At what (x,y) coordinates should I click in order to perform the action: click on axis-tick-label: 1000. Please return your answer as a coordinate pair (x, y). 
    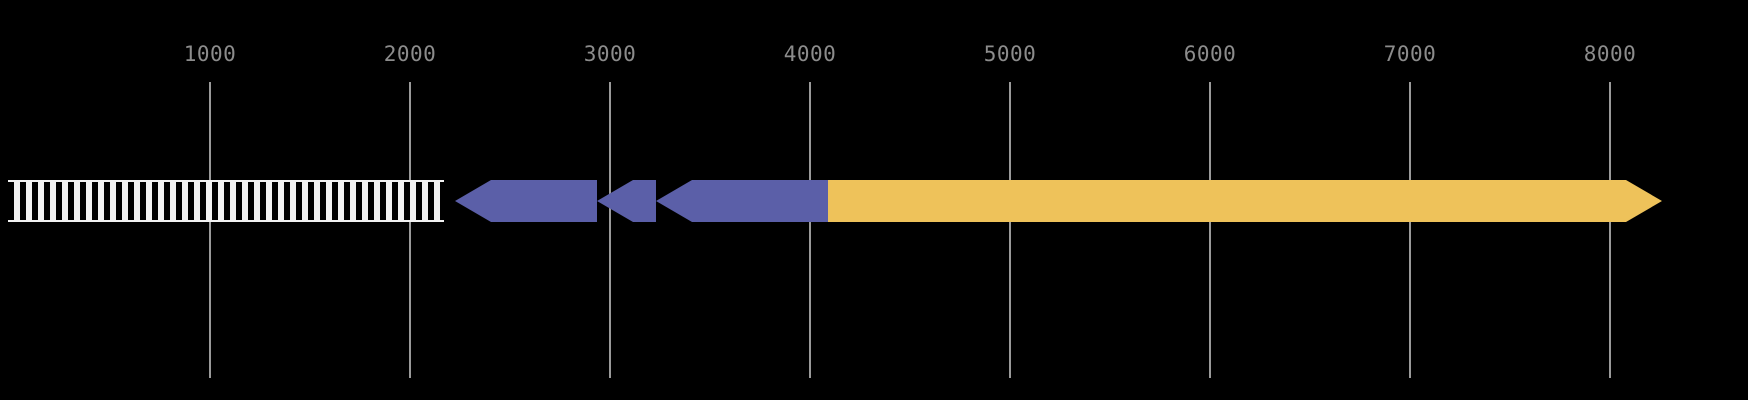
    Looking at the image, I should click on (210, 54).